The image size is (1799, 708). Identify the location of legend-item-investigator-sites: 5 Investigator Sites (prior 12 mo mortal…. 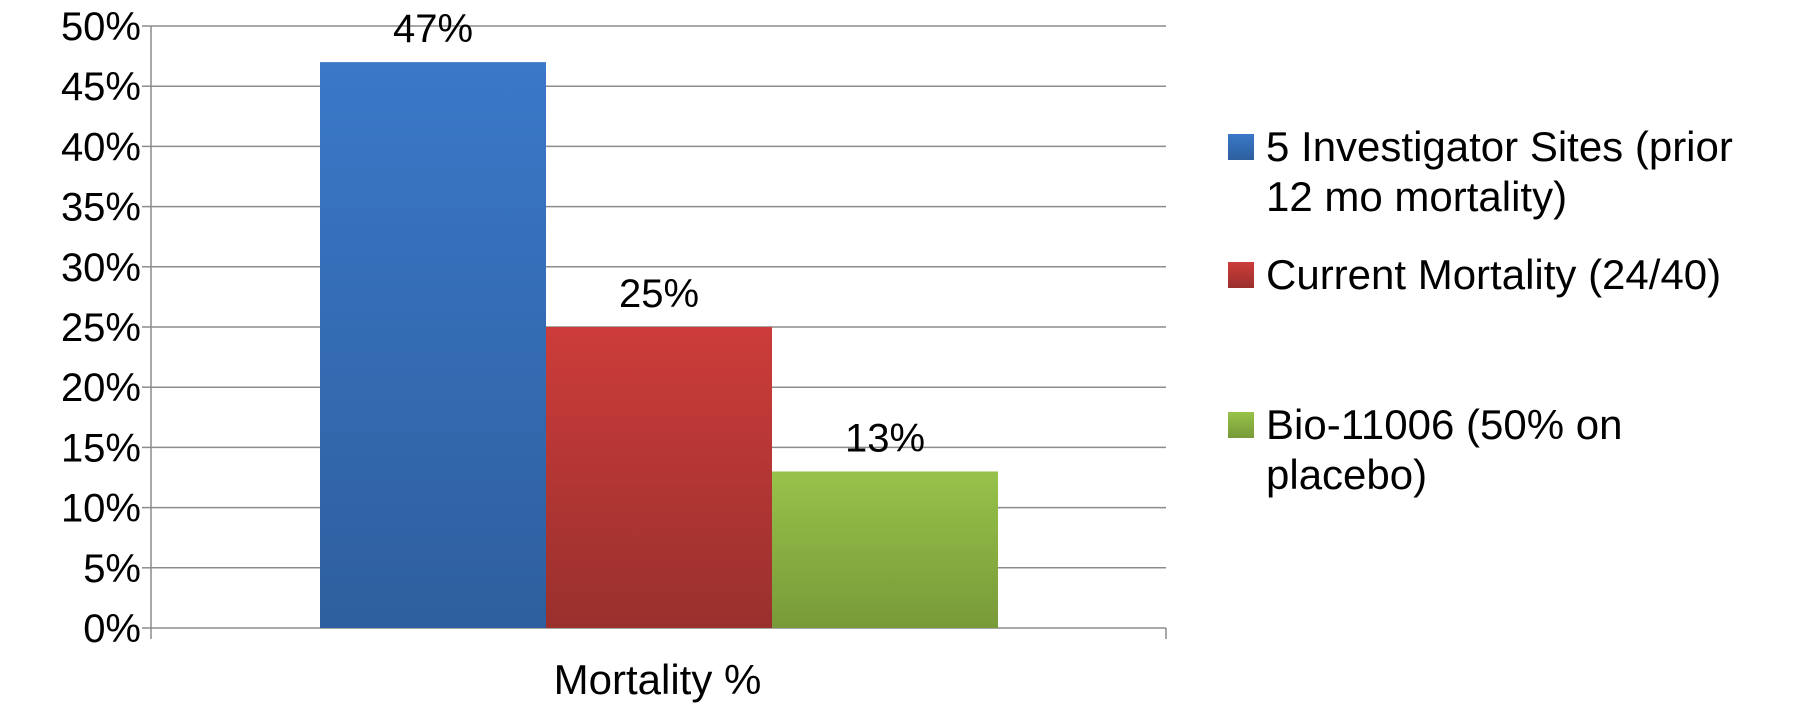
(1508, 172).